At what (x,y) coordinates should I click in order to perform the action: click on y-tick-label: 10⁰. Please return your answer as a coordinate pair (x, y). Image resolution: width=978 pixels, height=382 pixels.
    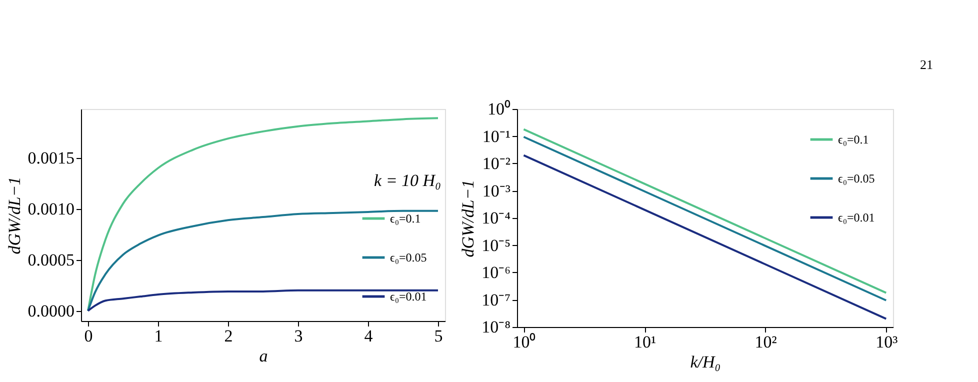
    Looking at the image, I should click on (499, 109).